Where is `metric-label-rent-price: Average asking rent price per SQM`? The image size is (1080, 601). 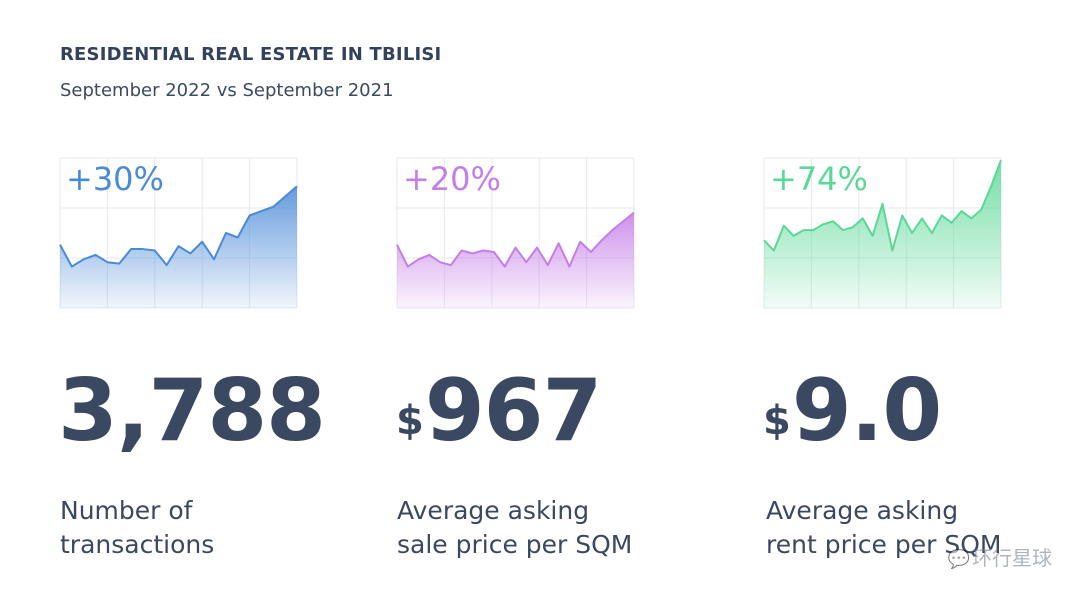 metric-label-rent-price: Average asking rent price per SQM is located at coordinates (883, 528).